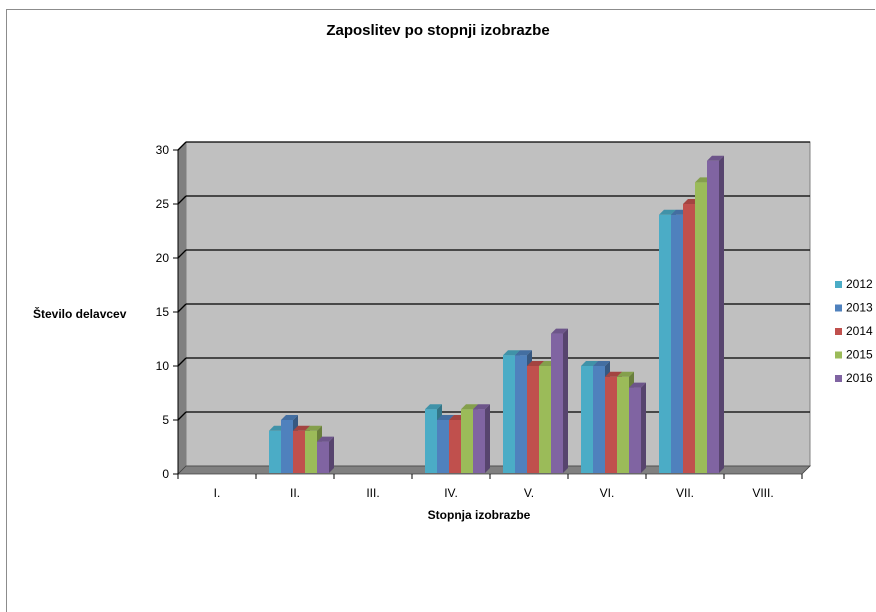  I want to click on y-tick-label: 25, so click(163, 204).